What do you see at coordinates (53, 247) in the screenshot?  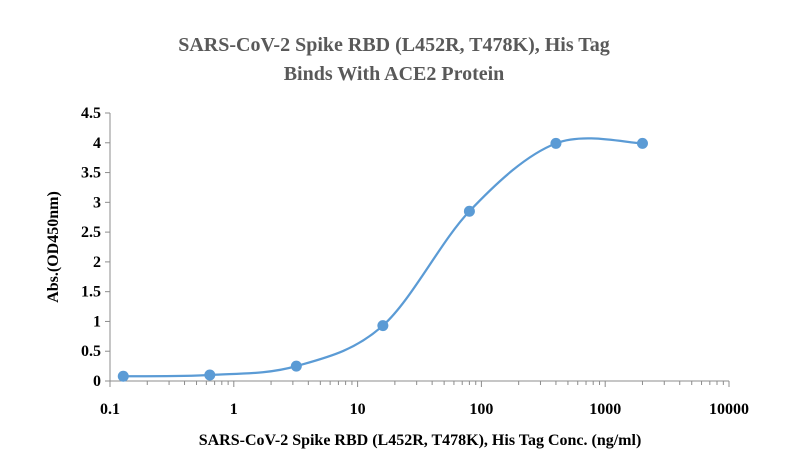 I see `y-axis-label: Abs.(OD450nm)` at bounding box center [53, 247].